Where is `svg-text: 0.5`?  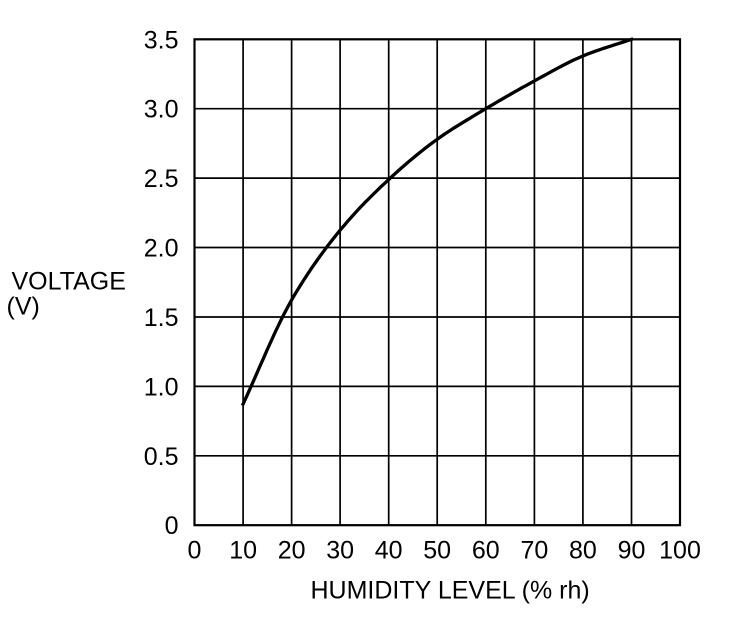 svg-text: 0.5 is located at coordinates (161, 457).